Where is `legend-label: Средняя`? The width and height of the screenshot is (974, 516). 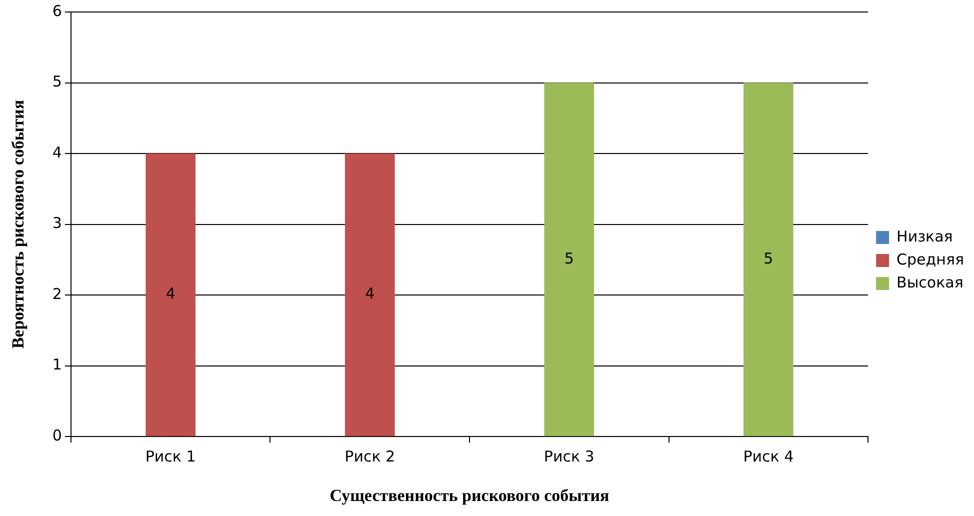
legend-label: Средняя is located at coordinates (930, 259).